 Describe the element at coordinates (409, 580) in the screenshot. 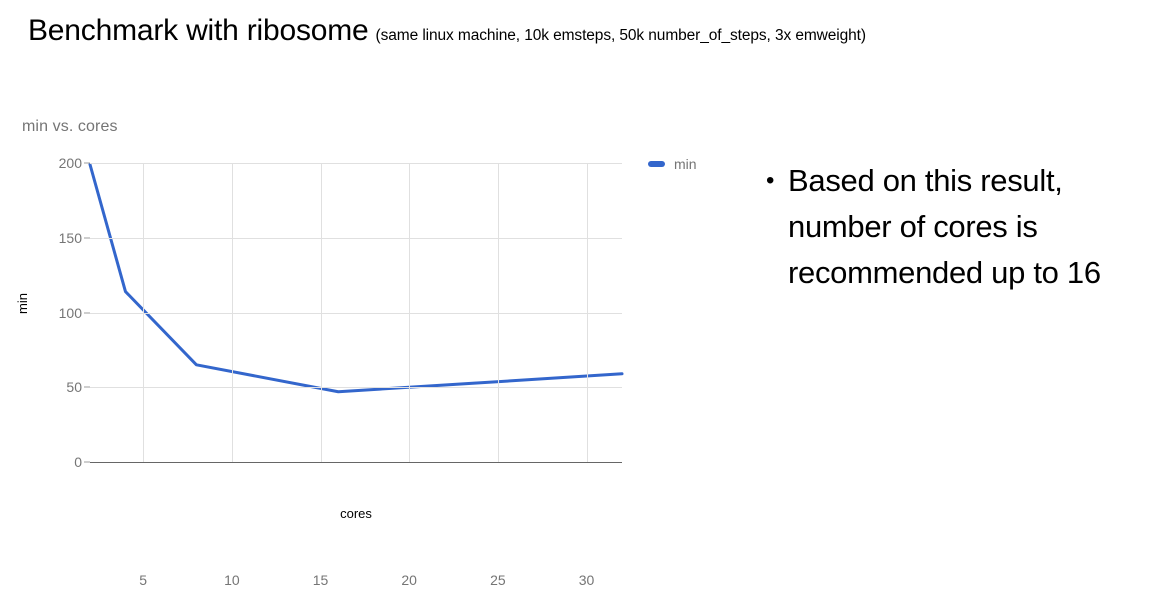

I see `x-axis-tick: 20` at that location.